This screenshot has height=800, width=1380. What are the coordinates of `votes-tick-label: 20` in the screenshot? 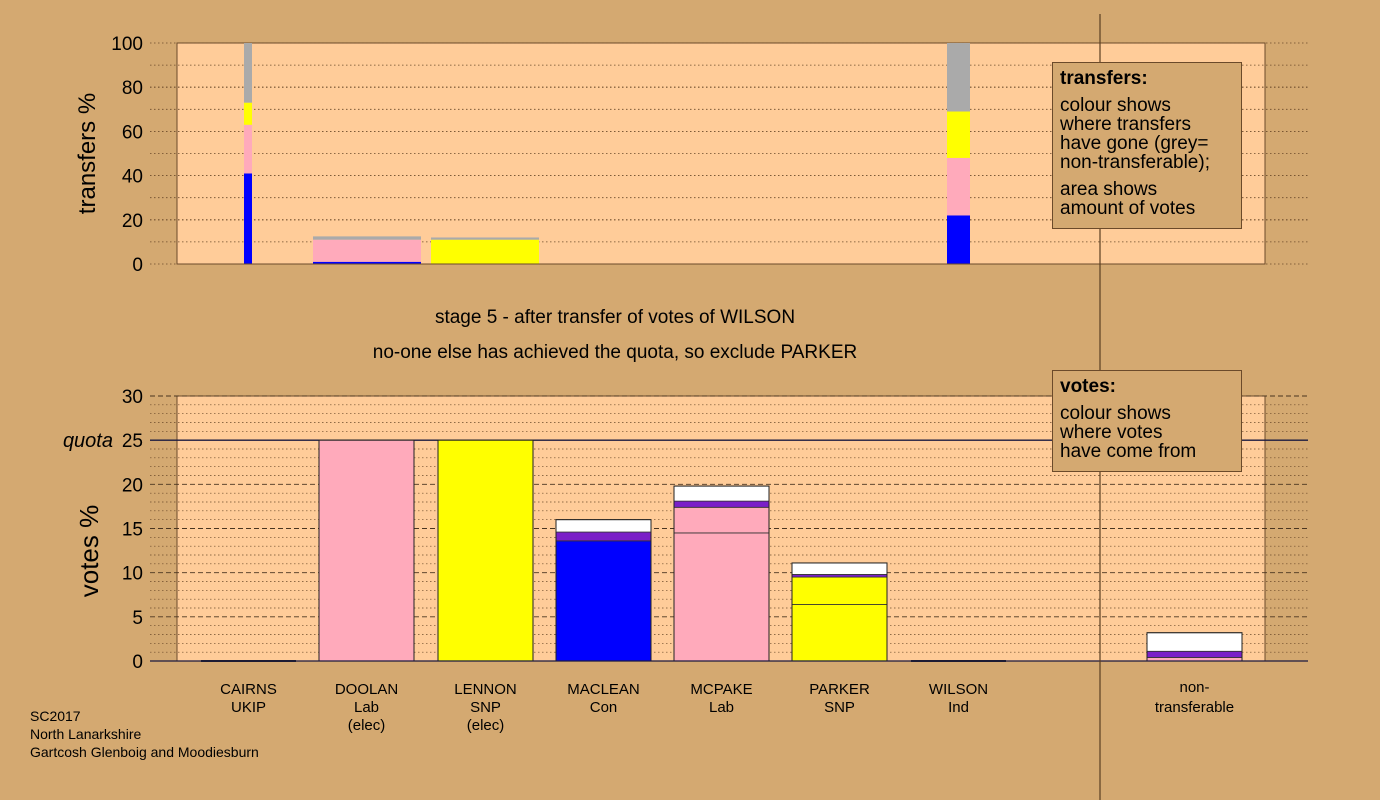 It's located at (132, 485).